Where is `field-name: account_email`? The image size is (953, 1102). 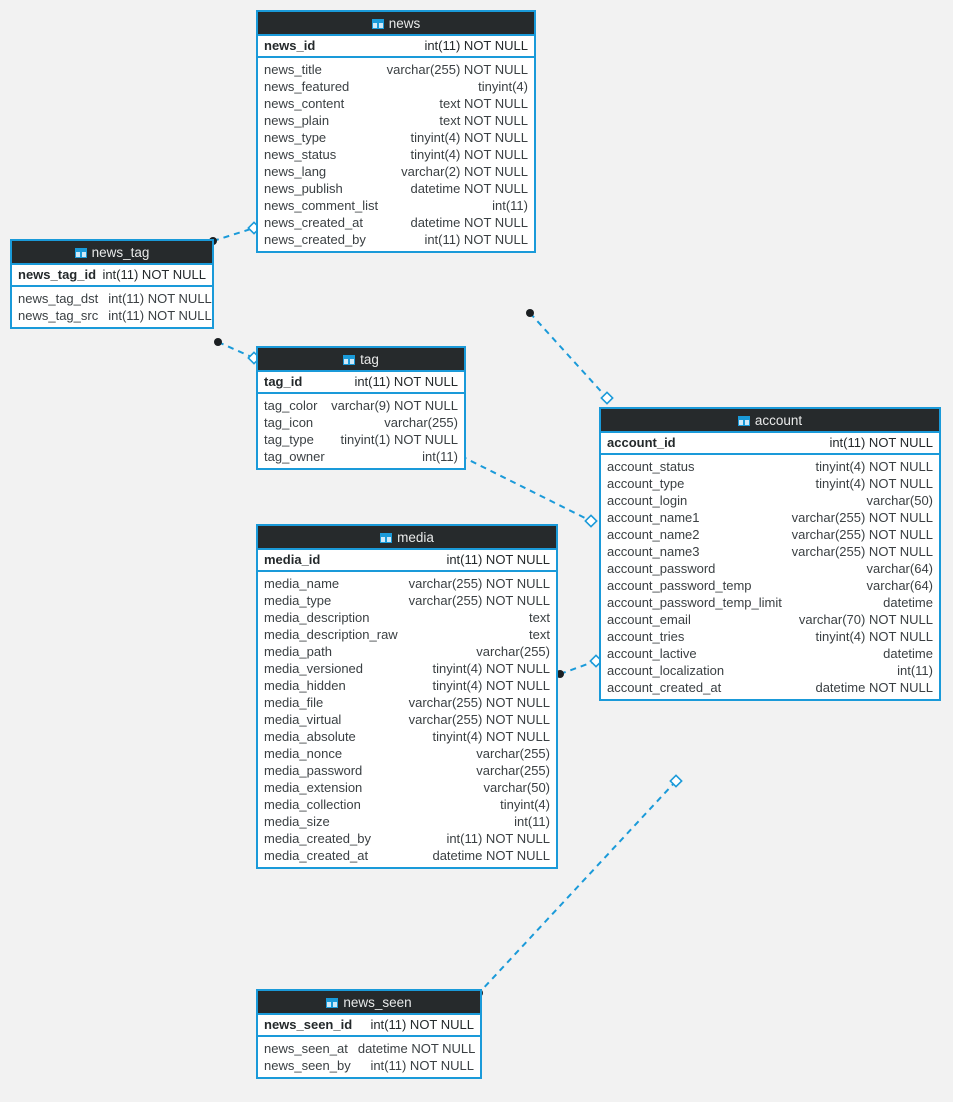 field-name: account_email is located at coordinates (649, 619).